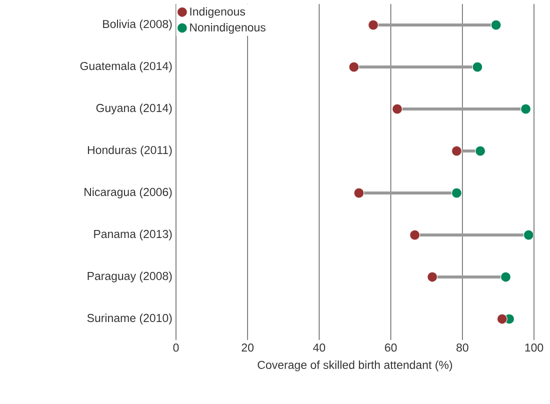  Describe the element at coordinates (248, 348) in the screenshot. I see `x-tick-label: 20` at that location.